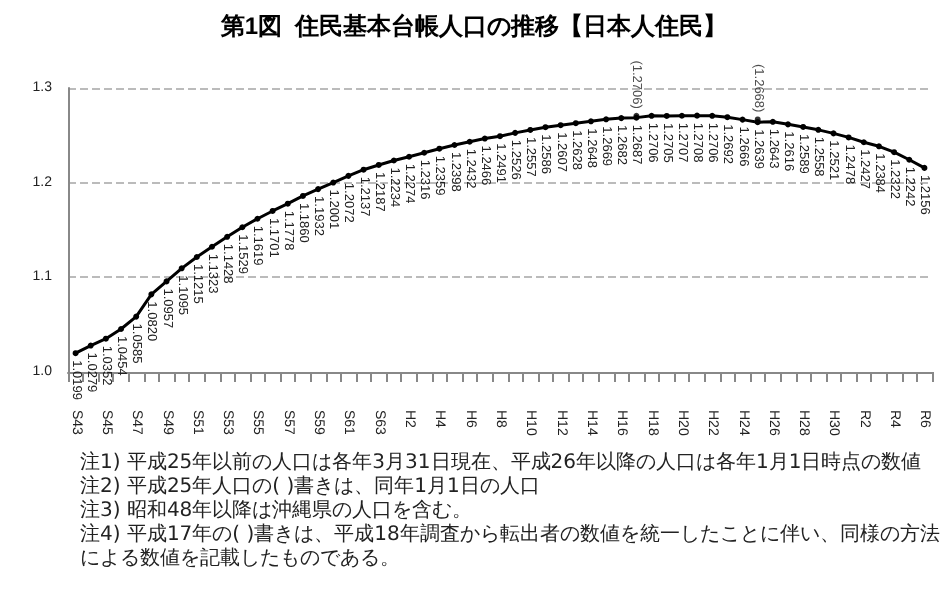 The height and width of the screenshot is (592, 948). What do you see at coordinates (502, 463) in the screenshot?
I see `text: 注1) 平成25年以前の人口は各年3月31日現在、平成26年以降の人口は各年1月1日時点の数値` at bounding box center [502, 463].